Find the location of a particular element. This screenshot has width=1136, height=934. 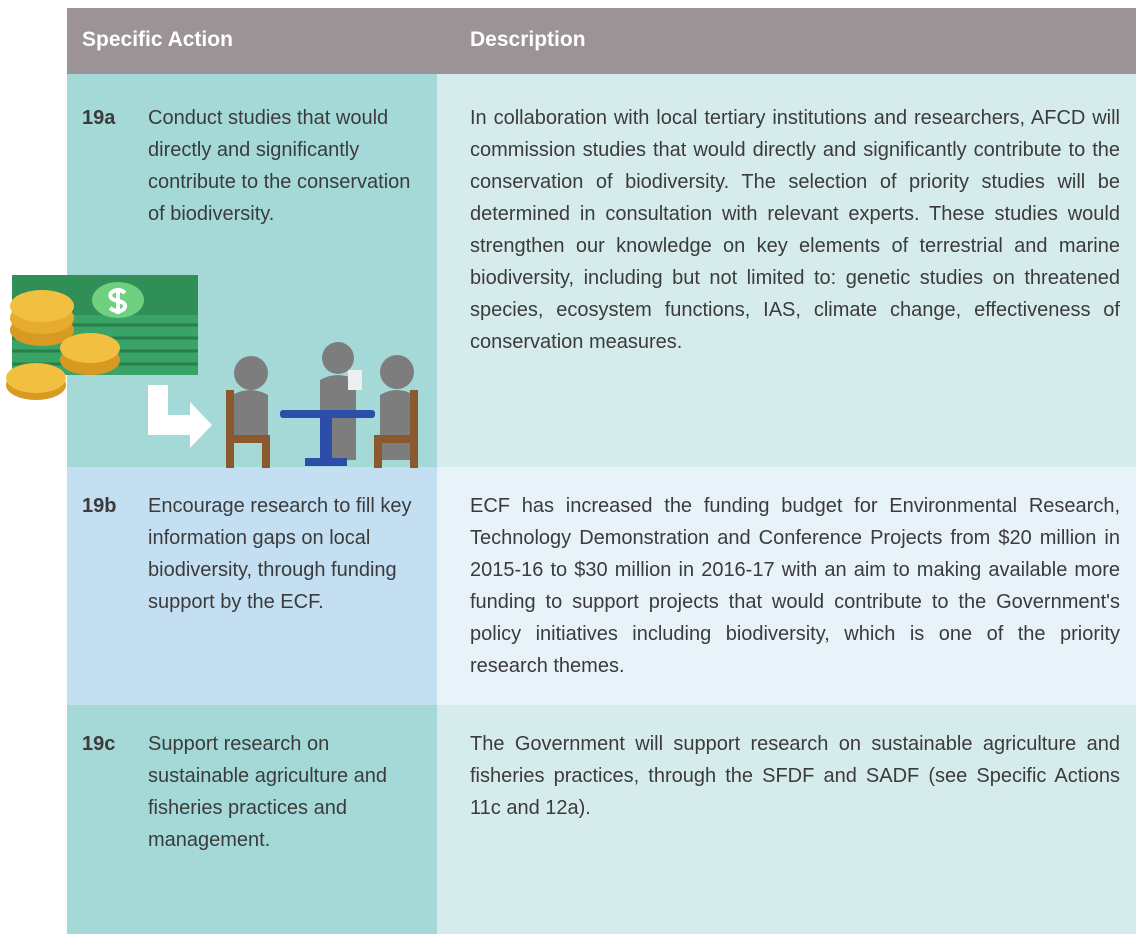

action-id: 19b is located at coordinates (99, 506).